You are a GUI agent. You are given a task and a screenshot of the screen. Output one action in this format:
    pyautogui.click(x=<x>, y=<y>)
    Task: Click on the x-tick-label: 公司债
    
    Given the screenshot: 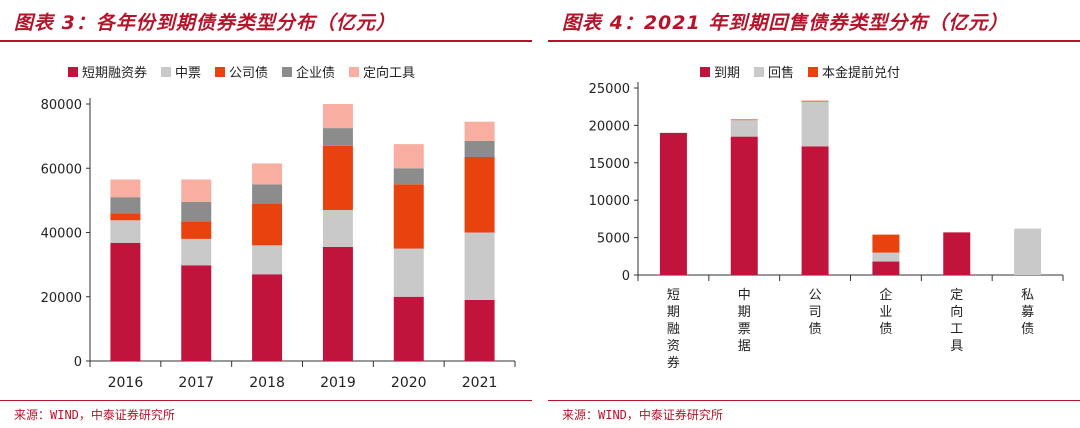 What is the action you would take?
    pyautogui.click(x=815, y=312)
    